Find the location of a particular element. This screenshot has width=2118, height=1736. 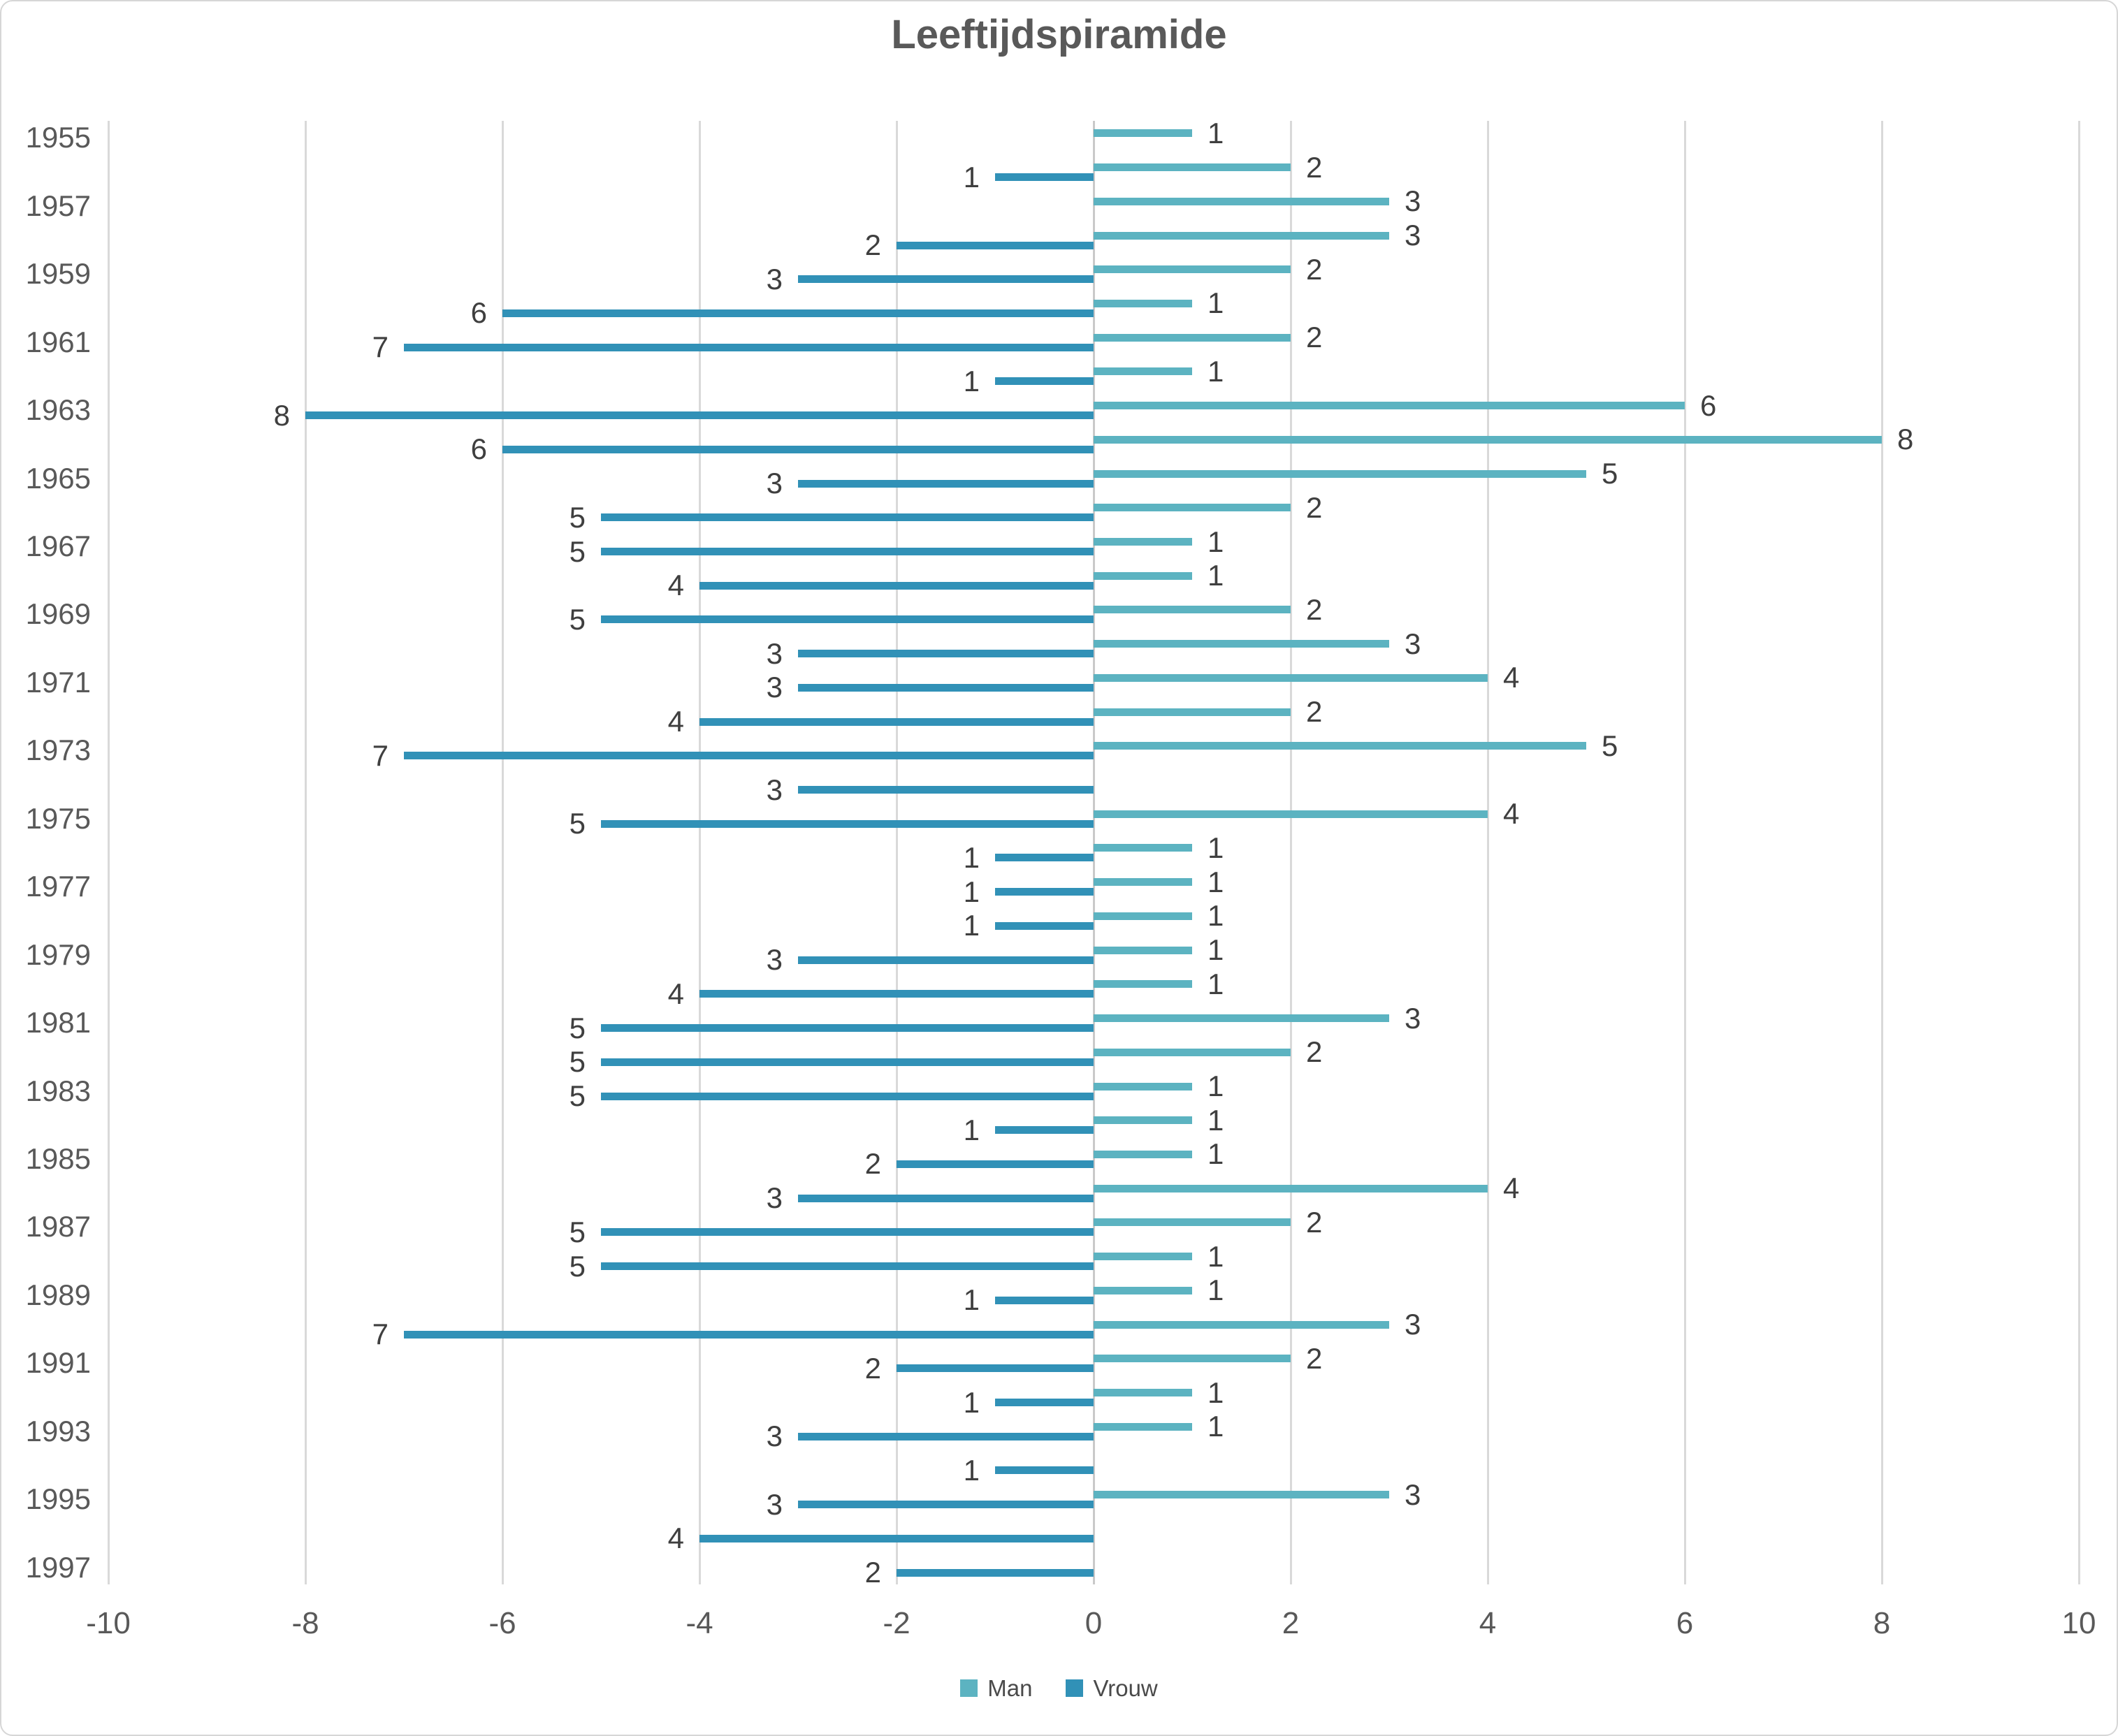

bar-label-vrouw-1981: 5 is located at coordinates (577, 1027).